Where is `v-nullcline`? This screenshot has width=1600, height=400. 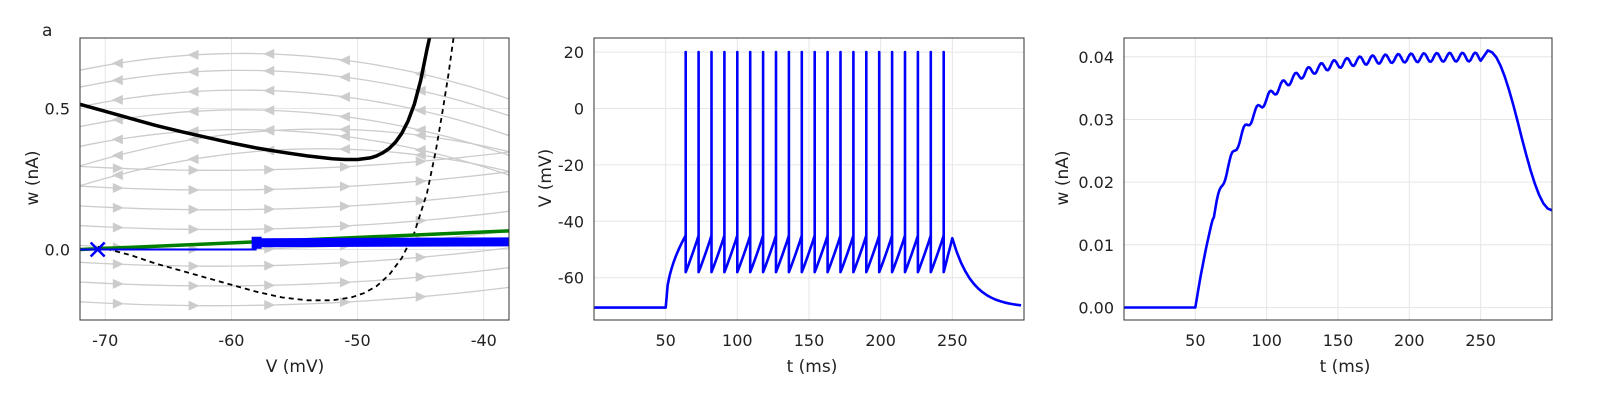 v-nullcline is located at coordinates (256, 100).